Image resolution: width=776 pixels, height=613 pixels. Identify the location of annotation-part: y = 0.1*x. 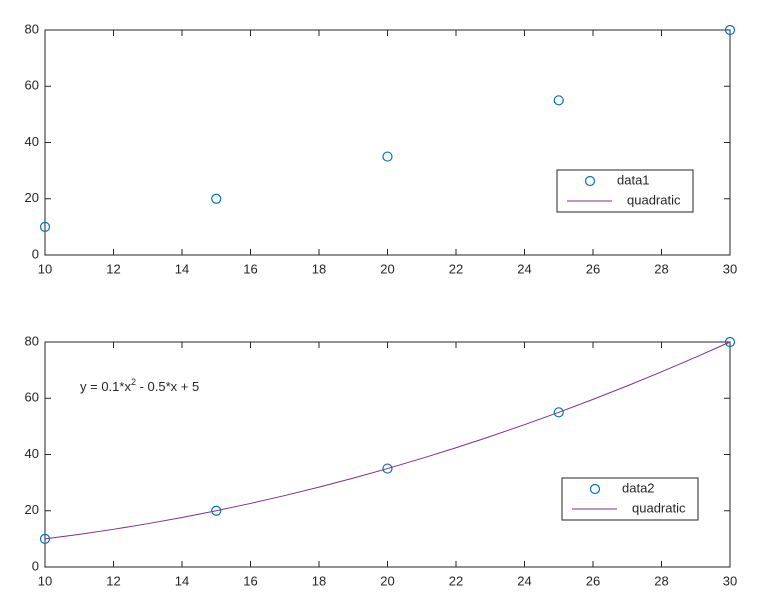
(105, 386).